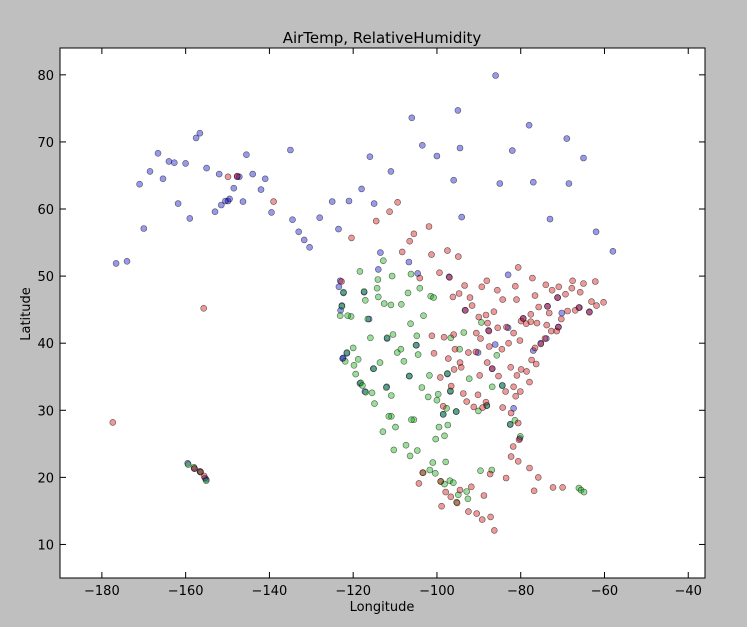  What do you see at coordinates (45, 143) in the screenshot?
I see `y-tick-label: 70` at bounding box center [45, 143].